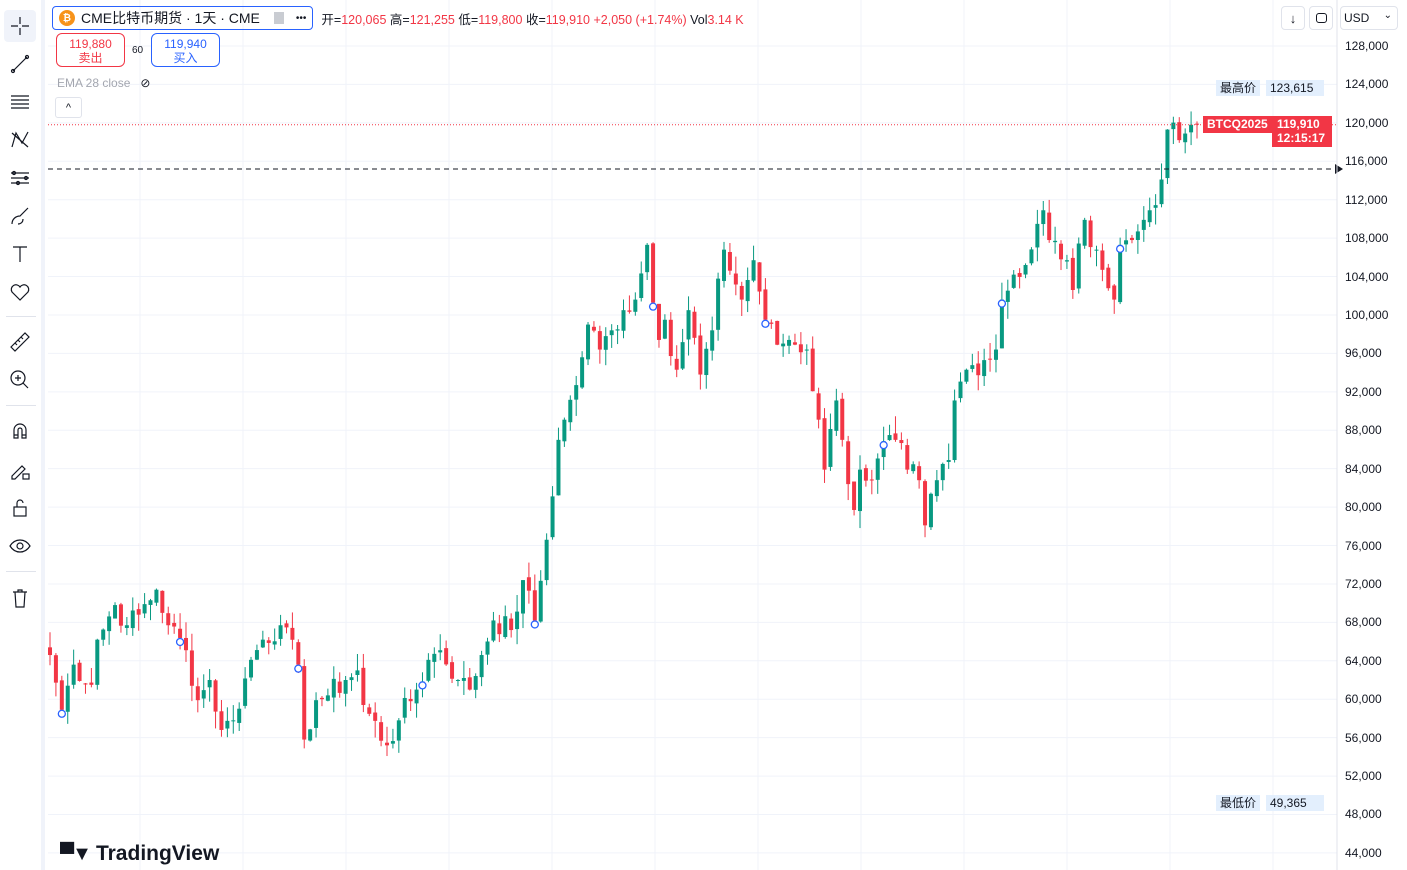  What do you see at coordinates (103, 83) in the screenshot?
I see `ema-indicator: EMA 28 close ⊘` at bounding box center [103, 83].